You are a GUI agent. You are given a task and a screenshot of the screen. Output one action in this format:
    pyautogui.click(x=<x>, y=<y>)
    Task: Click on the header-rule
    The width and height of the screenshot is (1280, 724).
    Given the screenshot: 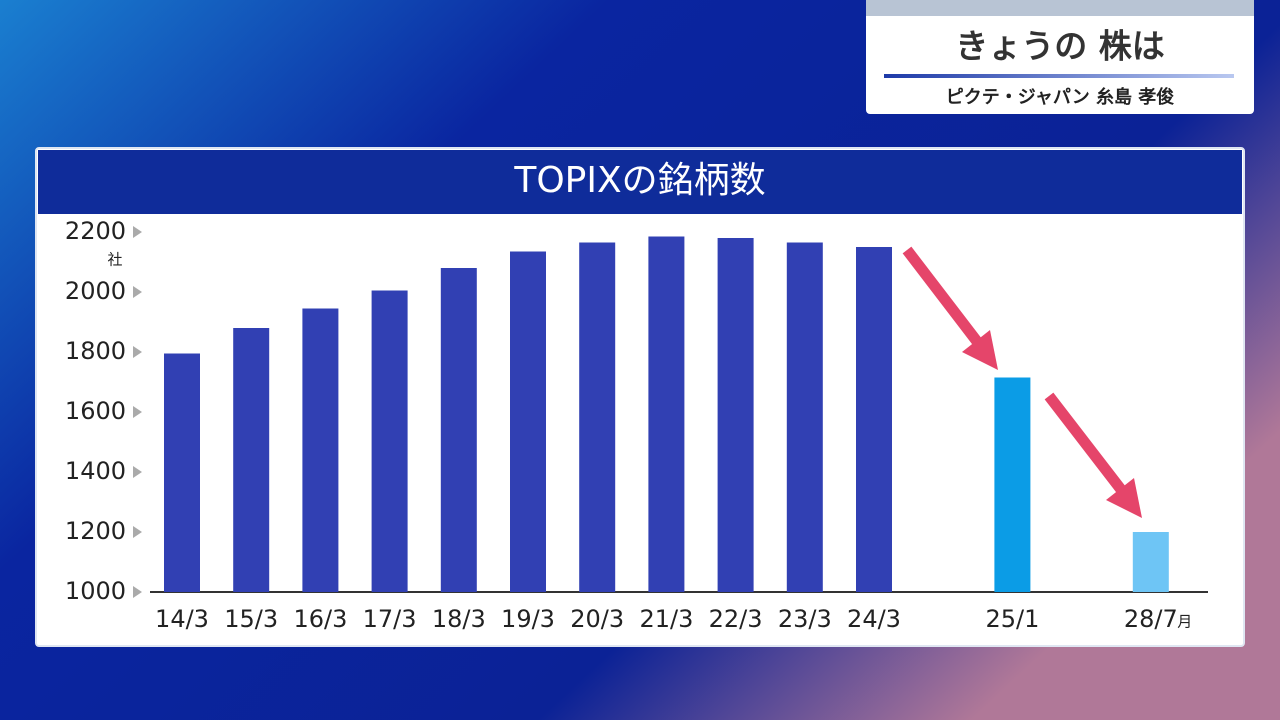 What is the action you would take?
    pyautogui.click(x=1059, y=76)
    